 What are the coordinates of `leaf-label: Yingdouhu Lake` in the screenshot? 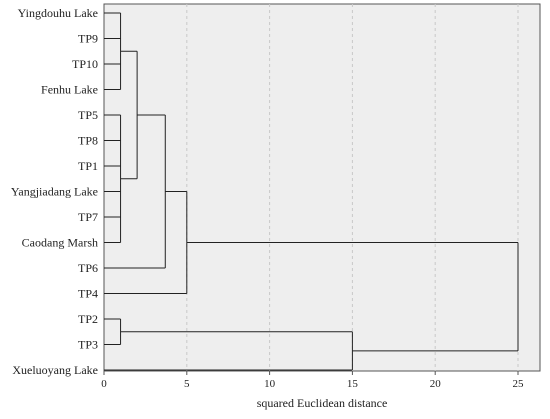 It's located at (58, 13).